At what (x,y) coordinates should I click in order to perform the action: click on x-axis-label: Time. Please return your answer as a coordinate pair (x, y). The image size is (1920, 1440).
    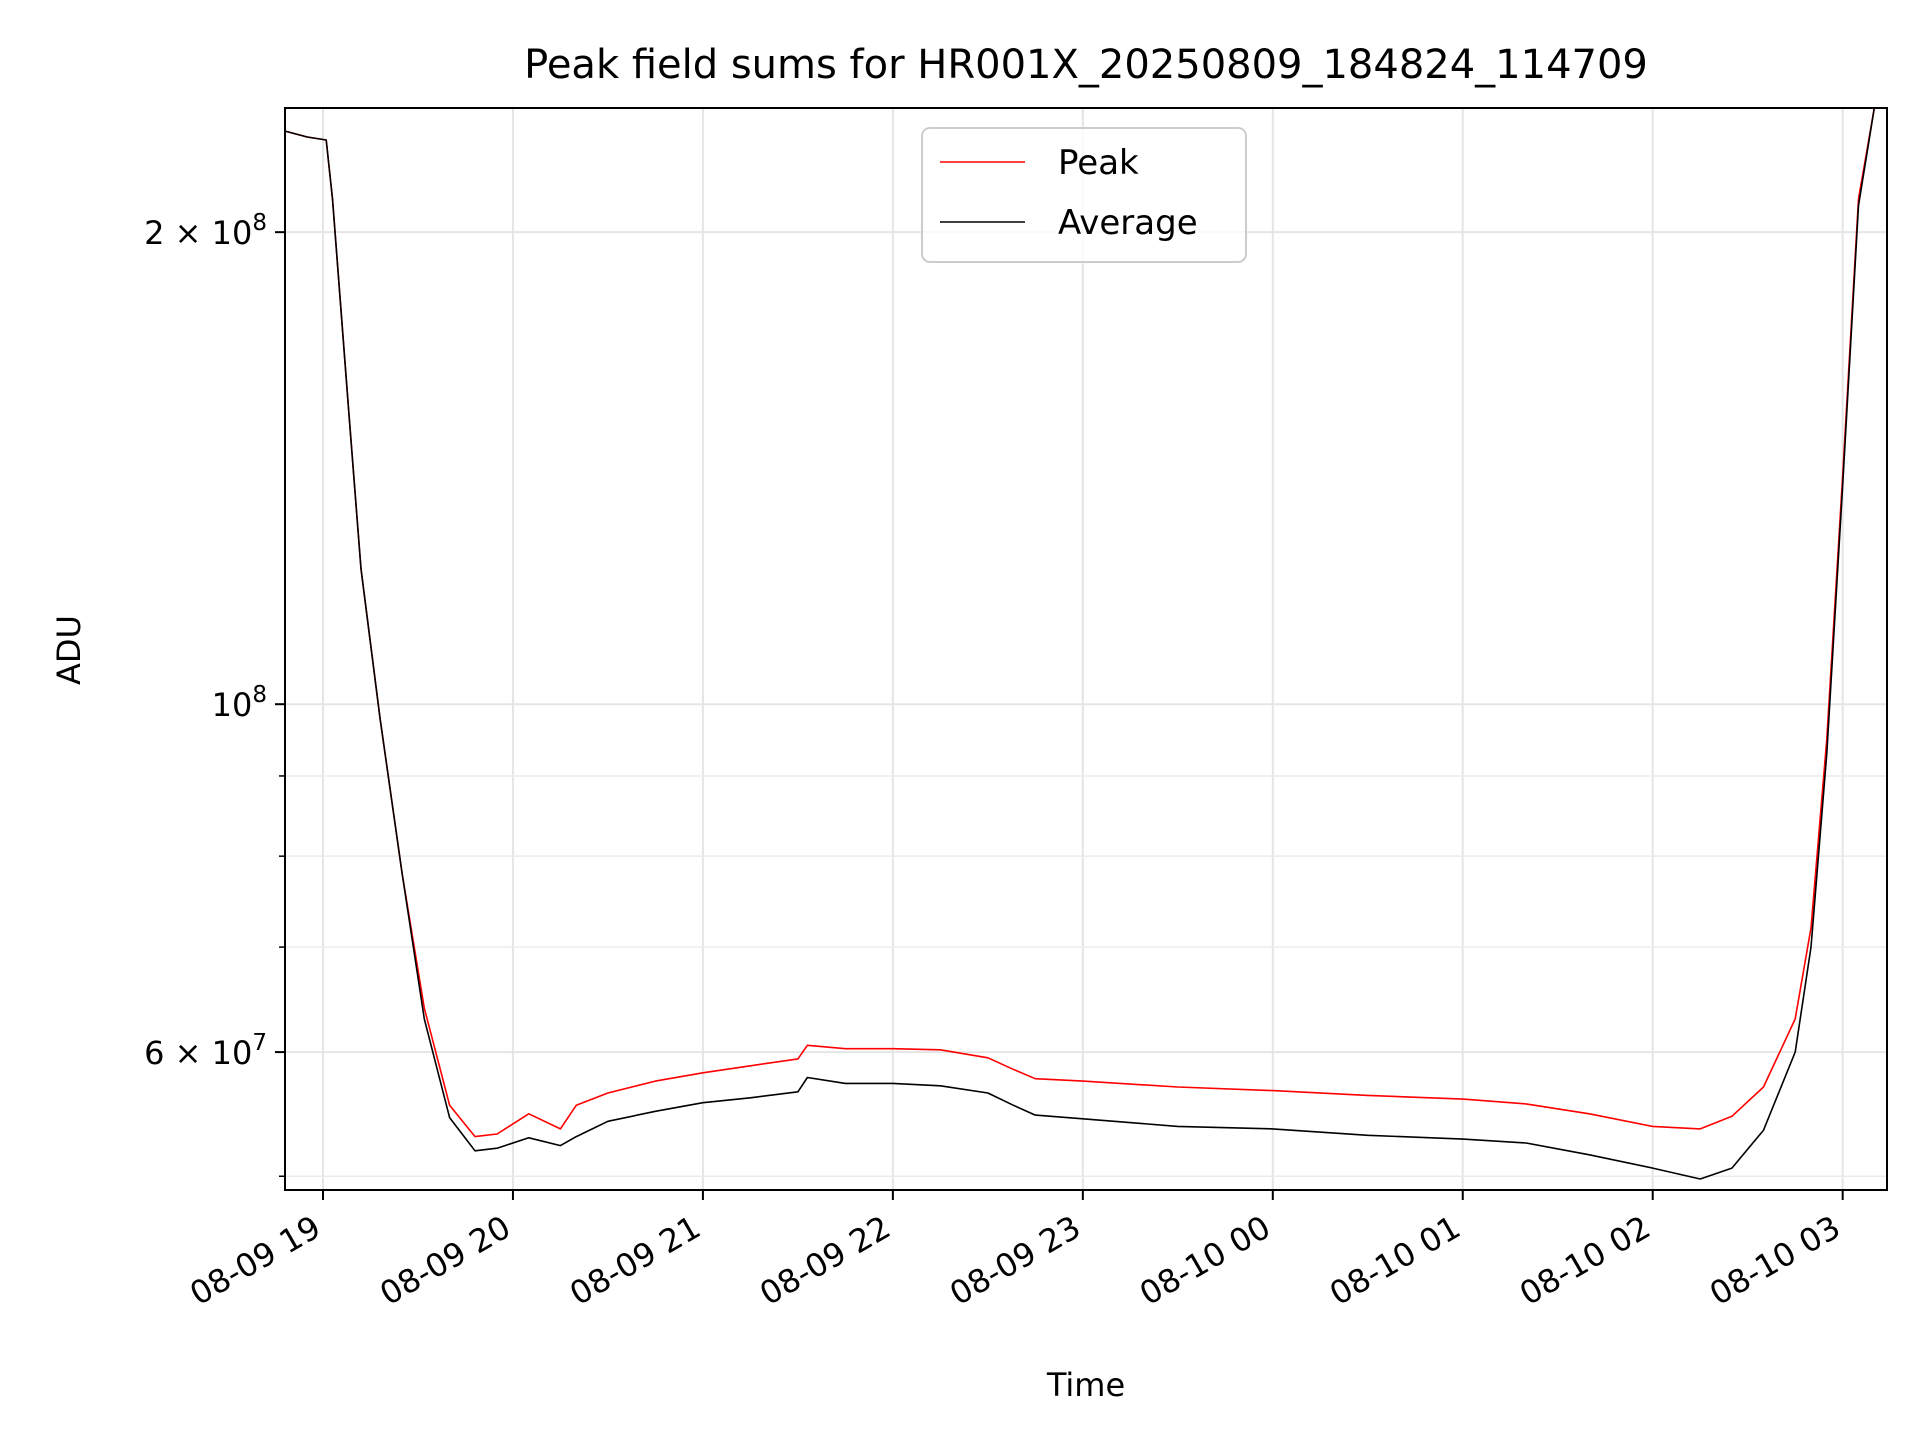
    Looking at the image, I should click on (1085, 1385).